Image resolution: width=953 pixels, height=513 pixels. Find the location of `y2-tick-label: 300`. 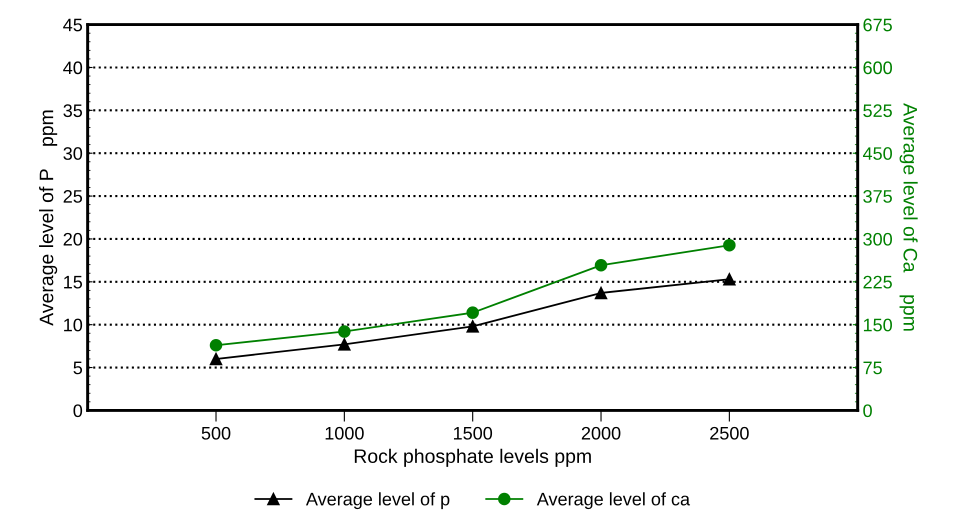

y2-tick-label: 300 is located at coordinates (877, 239).